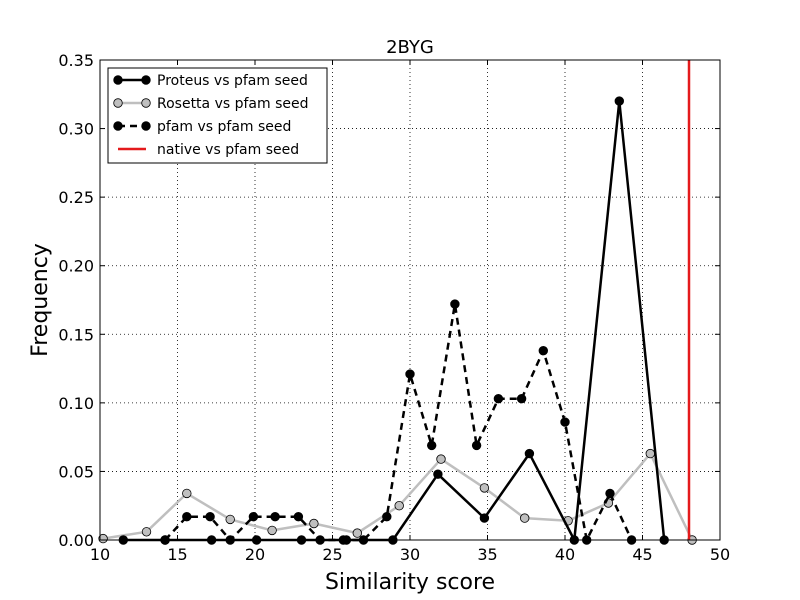  Describe the element at coordinates (224, 127) in the screenshot. I see `legend-label-pfam: pfam vs pfam seed` at that location.